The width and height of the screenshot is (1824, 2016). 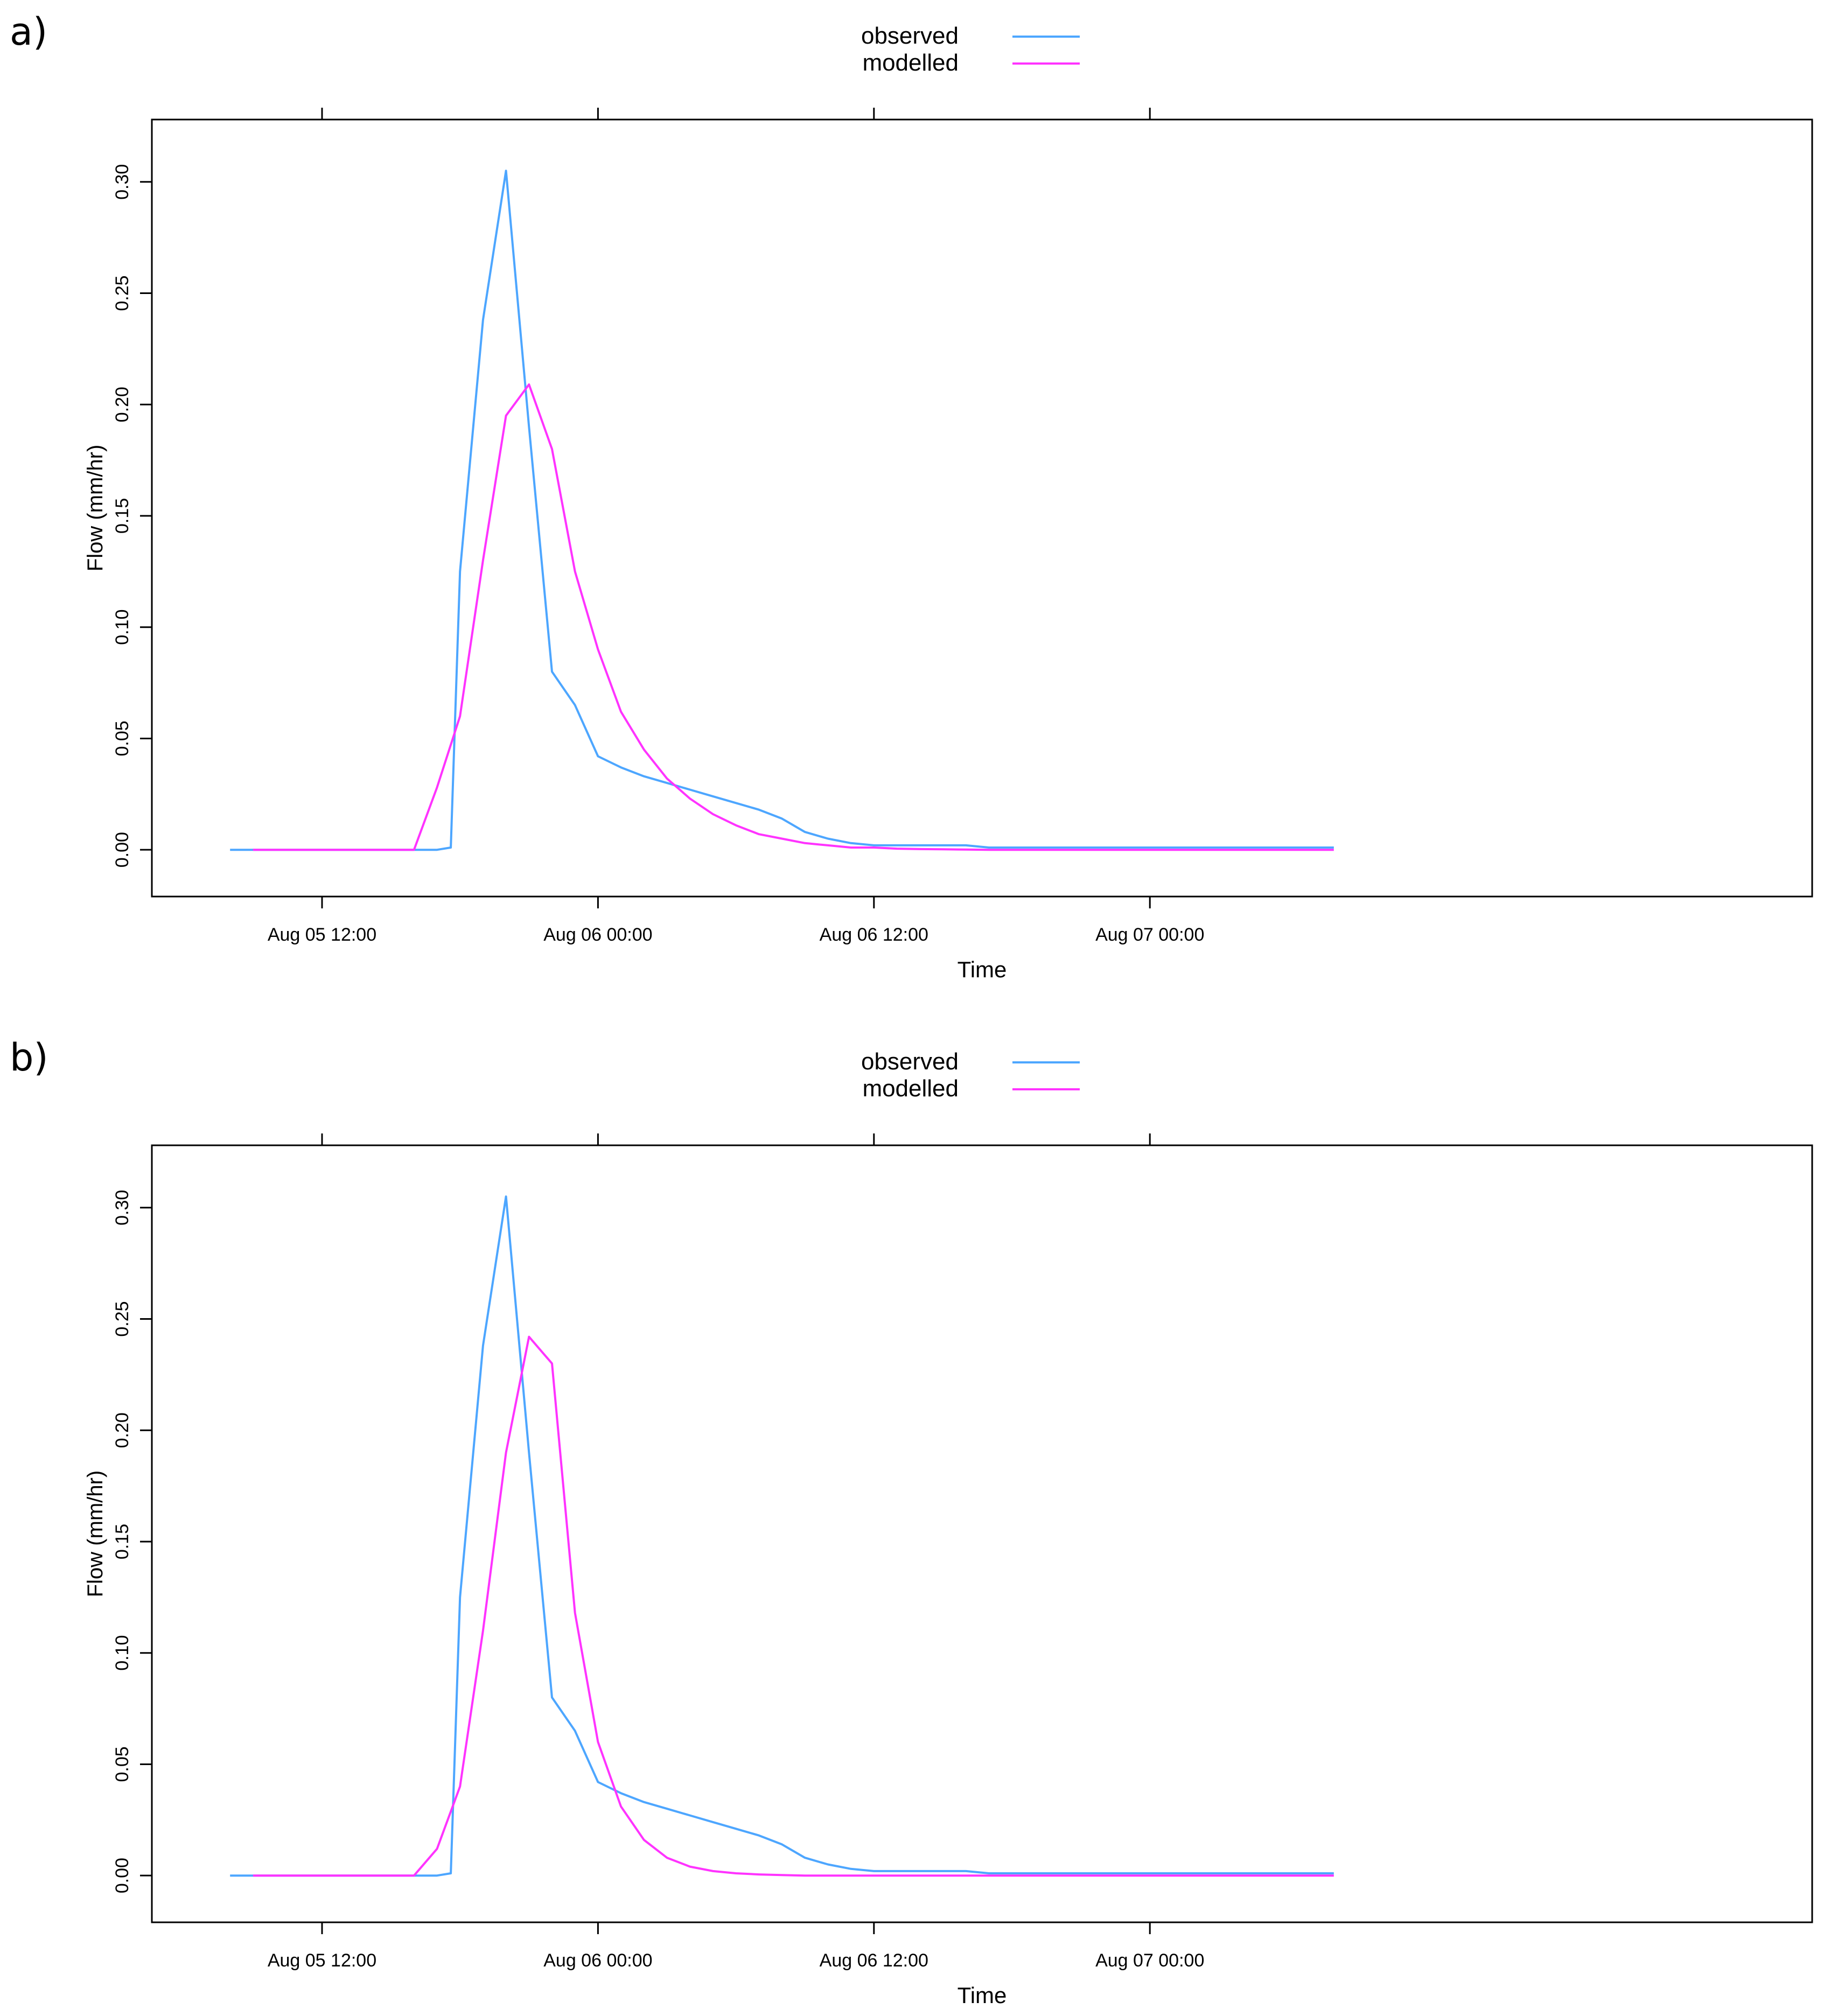 What do you see at coordinates (29, 32) in the screenshot?
I see `panel-label-a: a)` at bounding box center [29, 32].